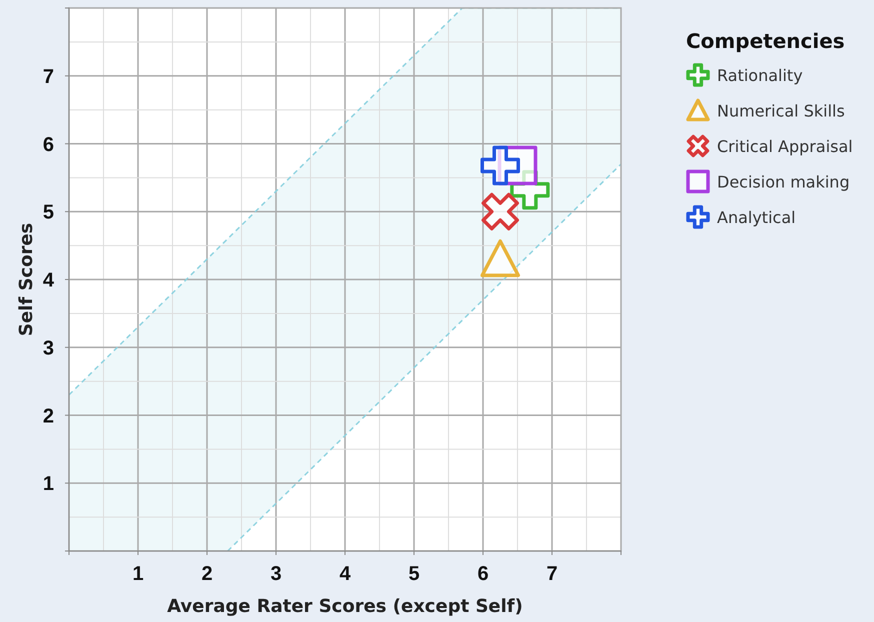  What do you see at coordinates (48, 145) in the screenshot?
I see `y-tick-label: 6` at bounding box center [48, 145].